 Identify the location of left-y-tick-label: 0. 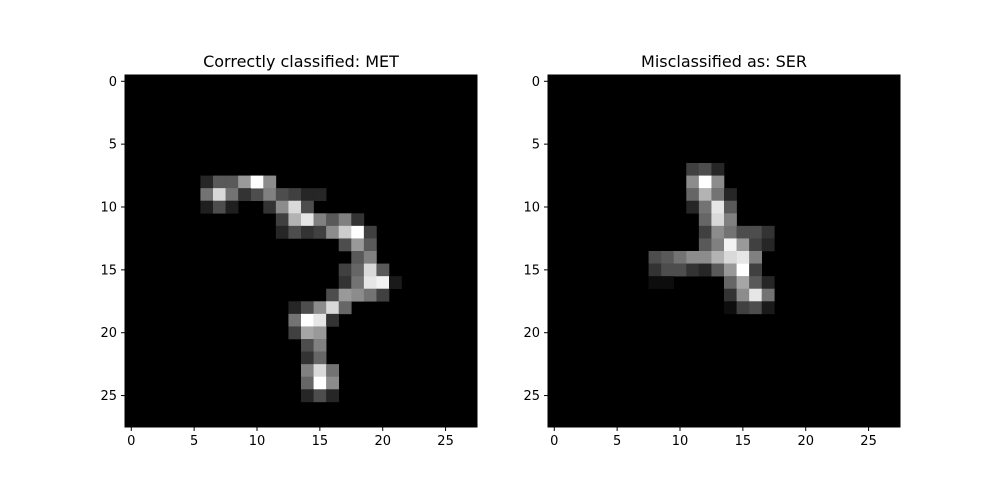
(113, 82).